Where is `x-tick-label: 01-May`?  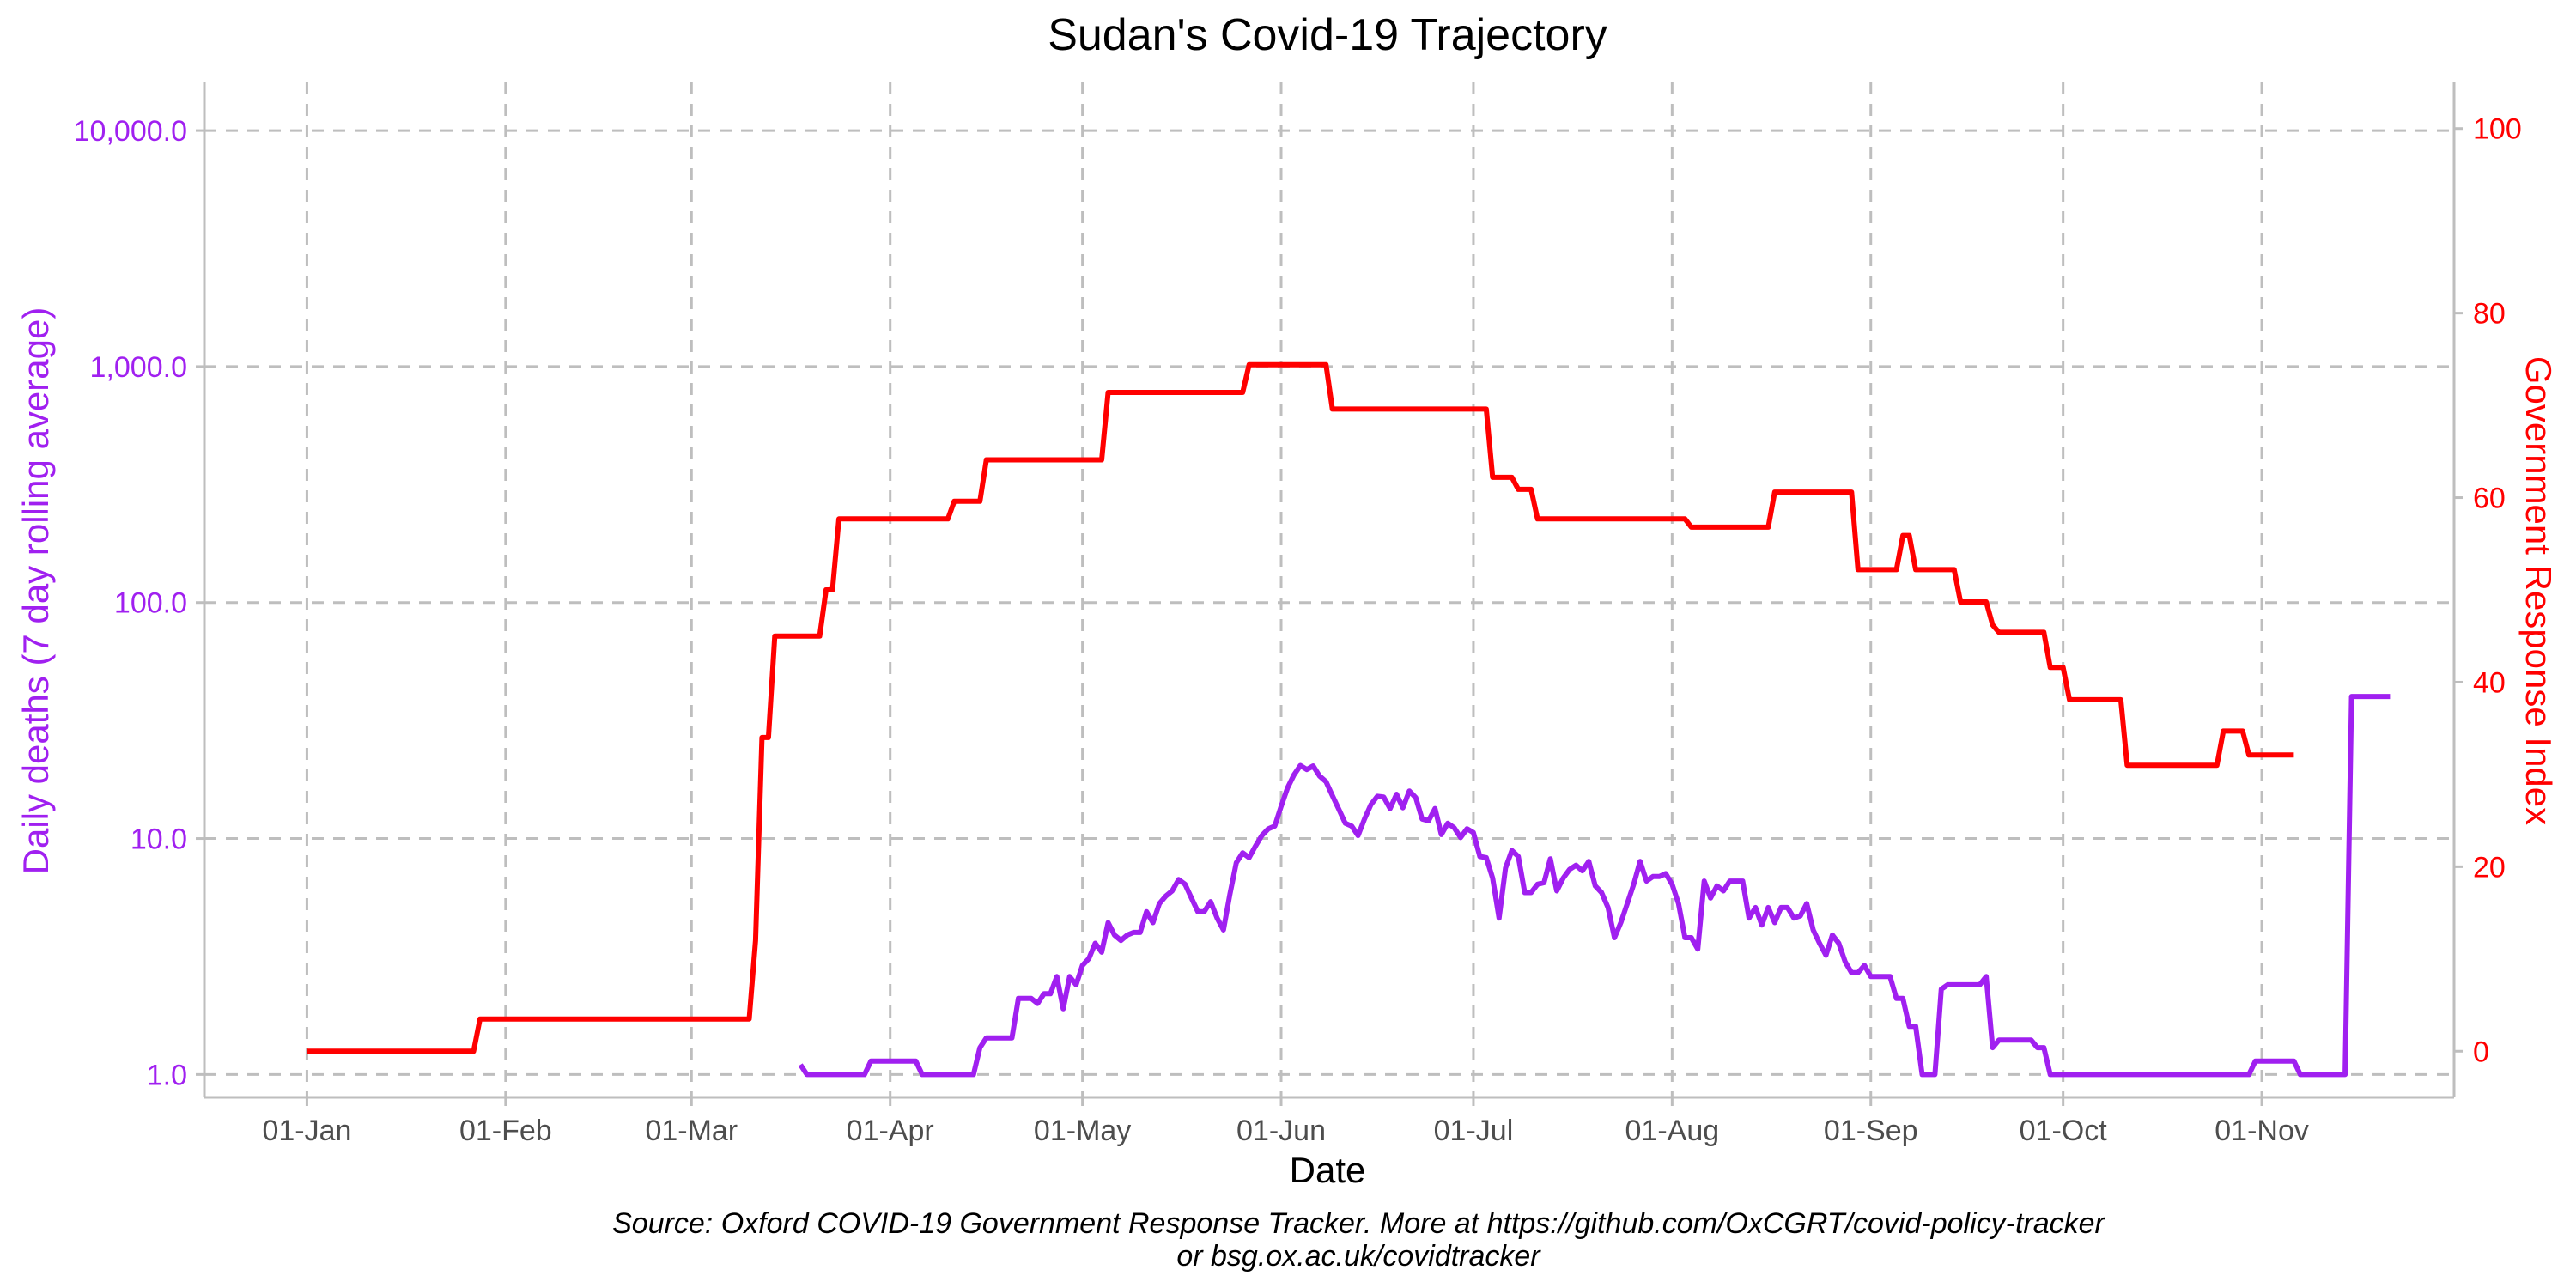
x-tick-label: 01-May is located at coordinates (1082, 1131).